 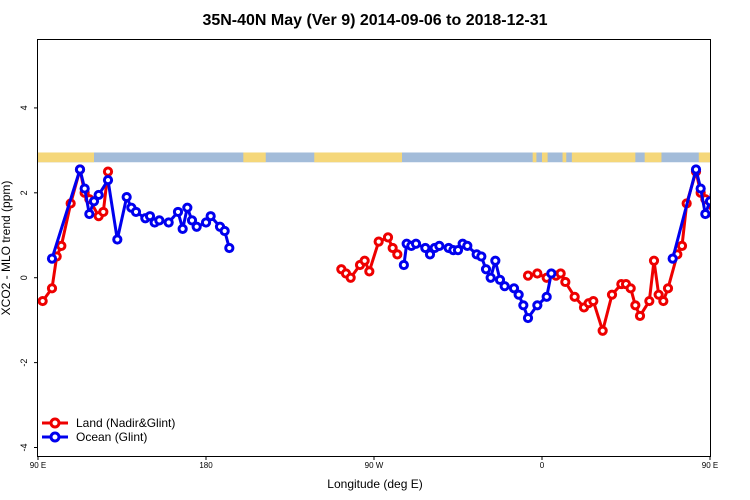 I want to click on x-axis-label: Longitude (deg E), so click(x=374, y=484).